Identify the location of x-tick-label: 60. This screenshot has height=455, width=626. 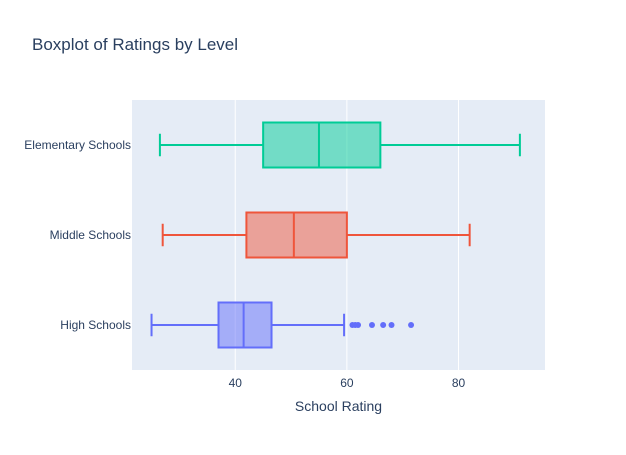
(347, 383).